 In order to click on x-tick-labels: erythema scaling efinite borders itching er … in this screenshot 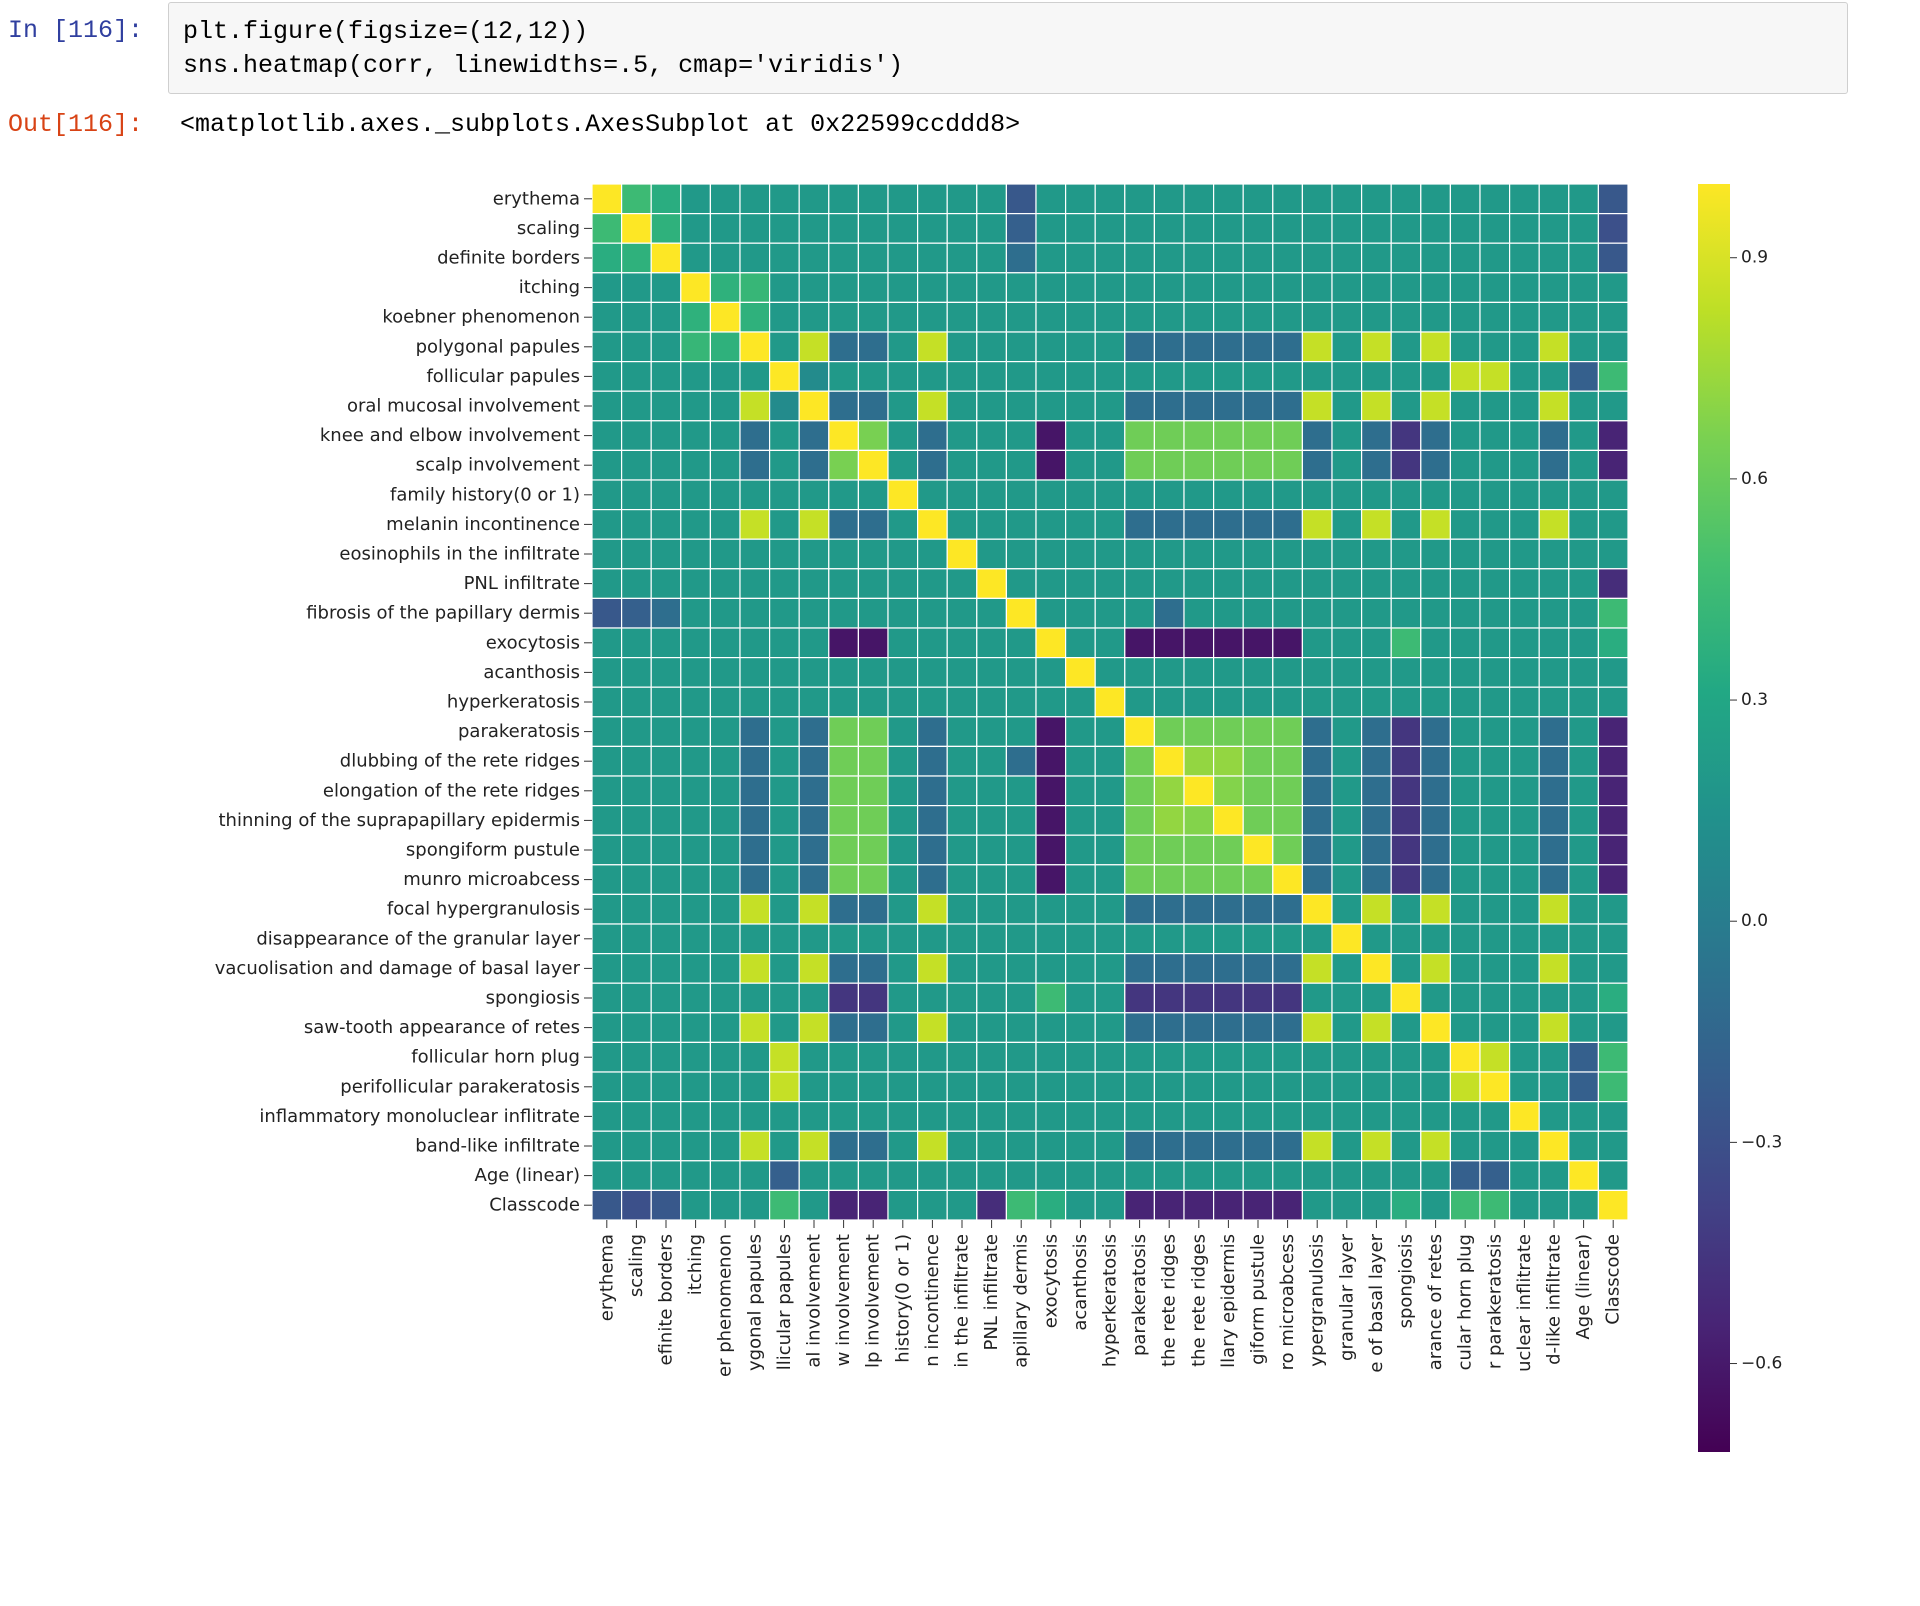, I will do `click(1110, 1298)`.